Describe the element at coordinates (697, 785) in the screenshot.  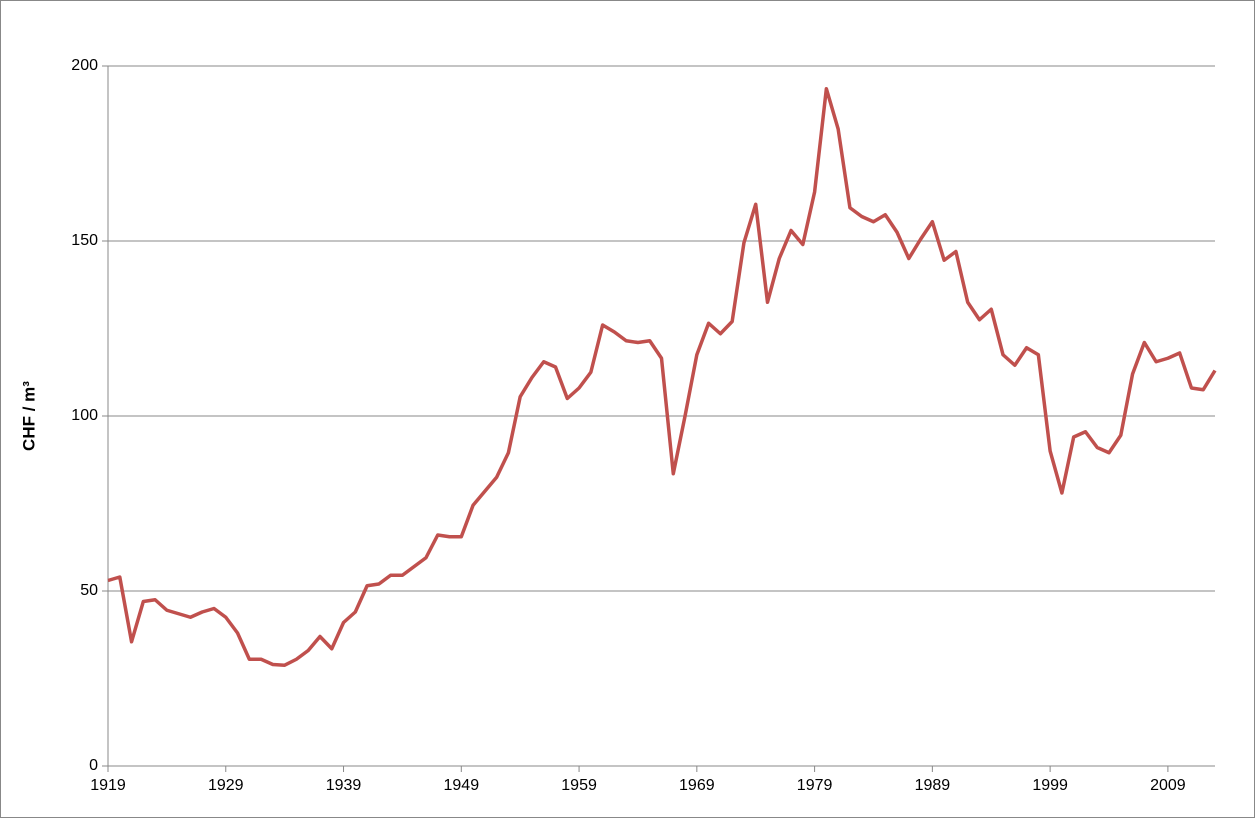
I see `x-tick-label: 1969` at that location.